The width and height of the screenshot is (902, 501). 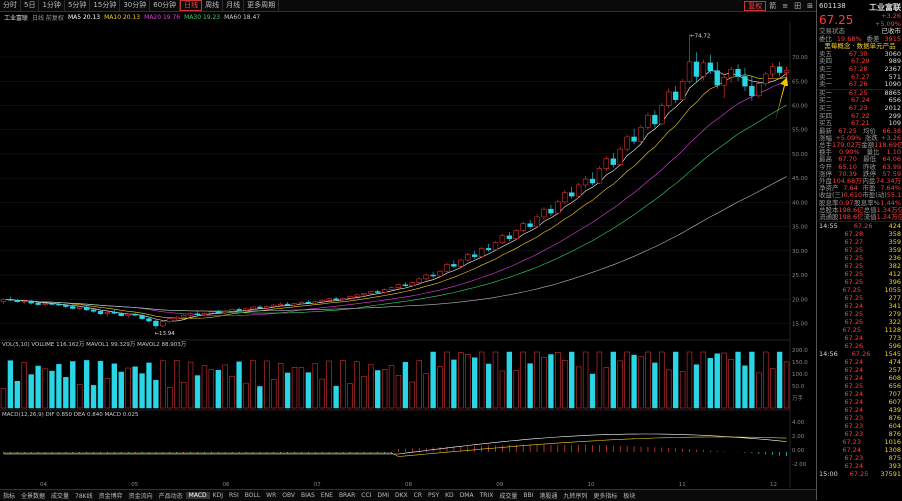 What do you see at coordinates (860, 46) in the screenshot?
I see `concept-banner: 黑莓概念 · 数据单元产品` at bounding box center [860, 46].